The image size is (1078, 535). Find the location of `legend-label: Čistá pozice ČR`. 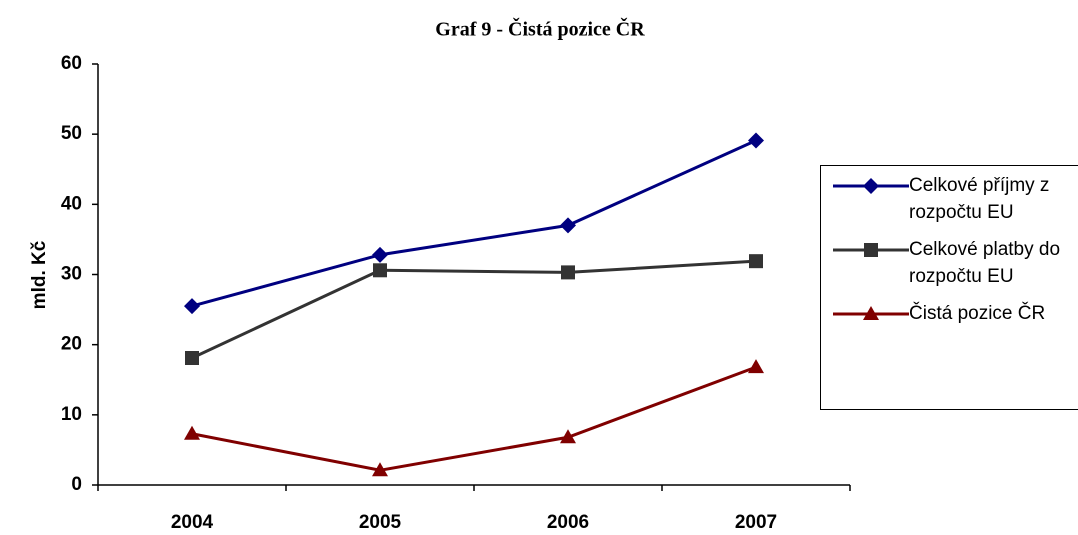

legend-label: Čistá pozice ČR is located at coordinates (977, 313).